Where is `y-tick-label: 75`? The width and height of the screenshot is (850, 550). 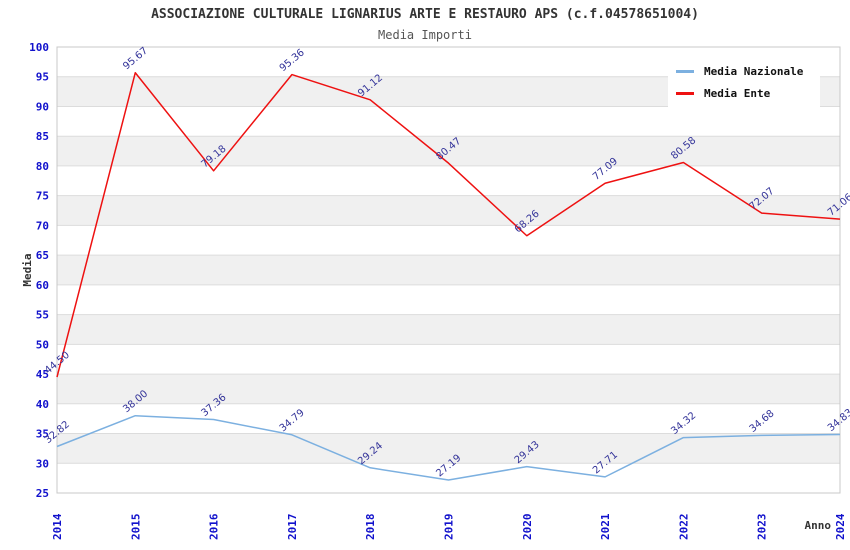 y-tick-label: 75 is located at coordinates (42, 196).